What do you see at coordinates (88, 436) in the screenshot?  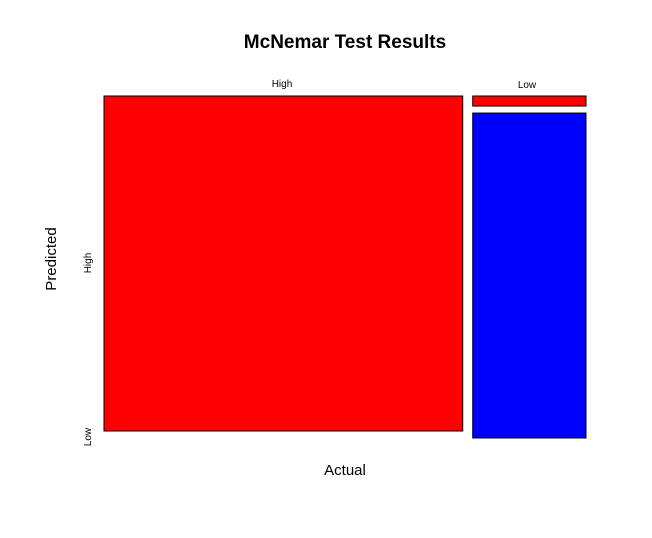 I see `y-tick-low: Low` at bounding box center [88, 436].